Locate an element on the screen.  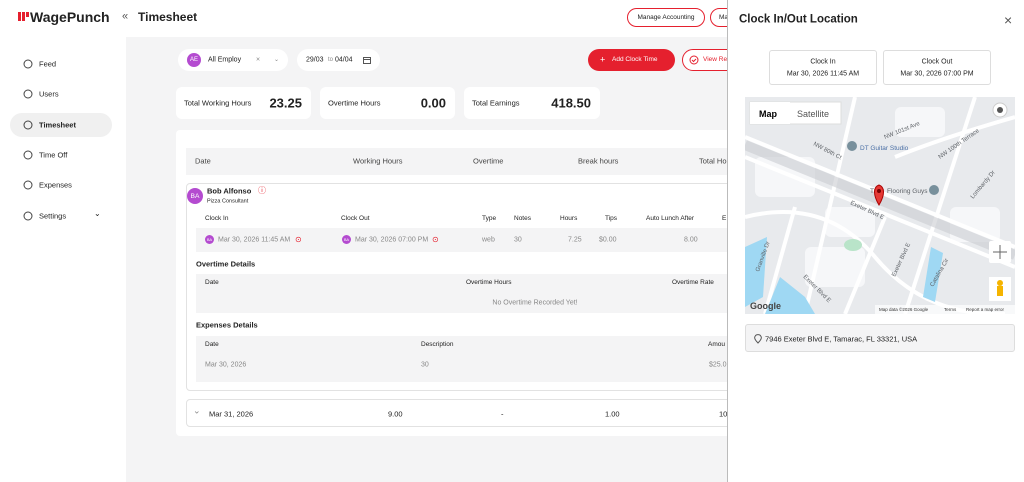
stat-label: Total Earnings is located at coordinates (496, 103).